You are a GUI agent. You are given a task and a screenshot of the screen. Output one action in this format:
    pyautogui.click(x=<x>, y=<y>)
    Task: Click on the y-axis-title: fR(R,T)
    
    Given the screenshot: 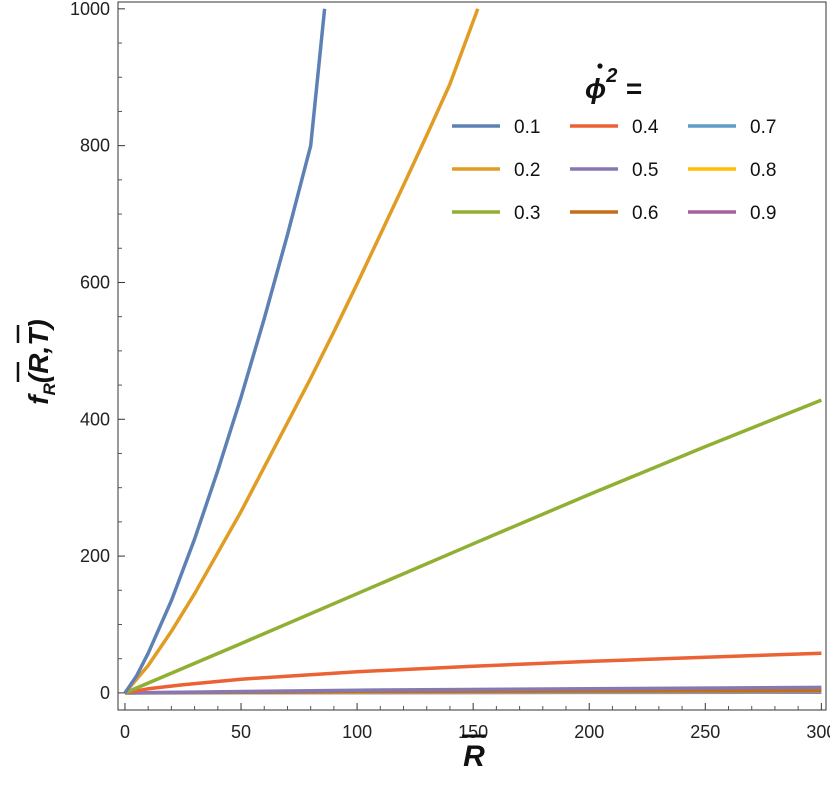 What is the action you would take?
    pyautogui.click(x=37, y=362)
    